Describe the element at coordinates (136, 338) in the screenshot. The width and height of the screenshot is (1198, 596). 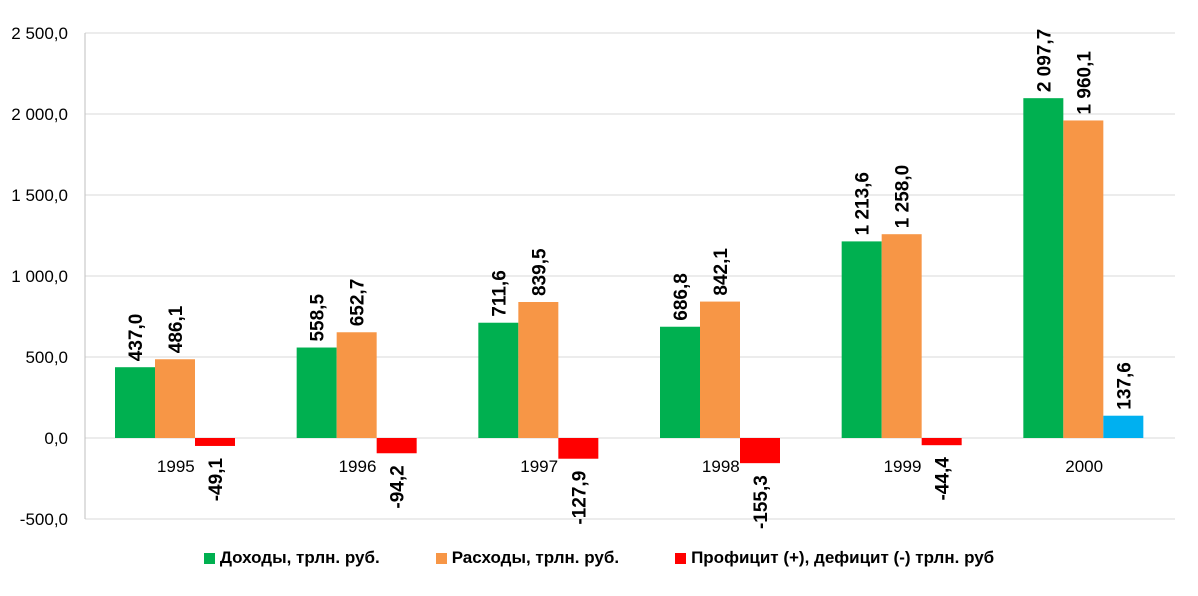
I see `data-label: 437,0` at that location.